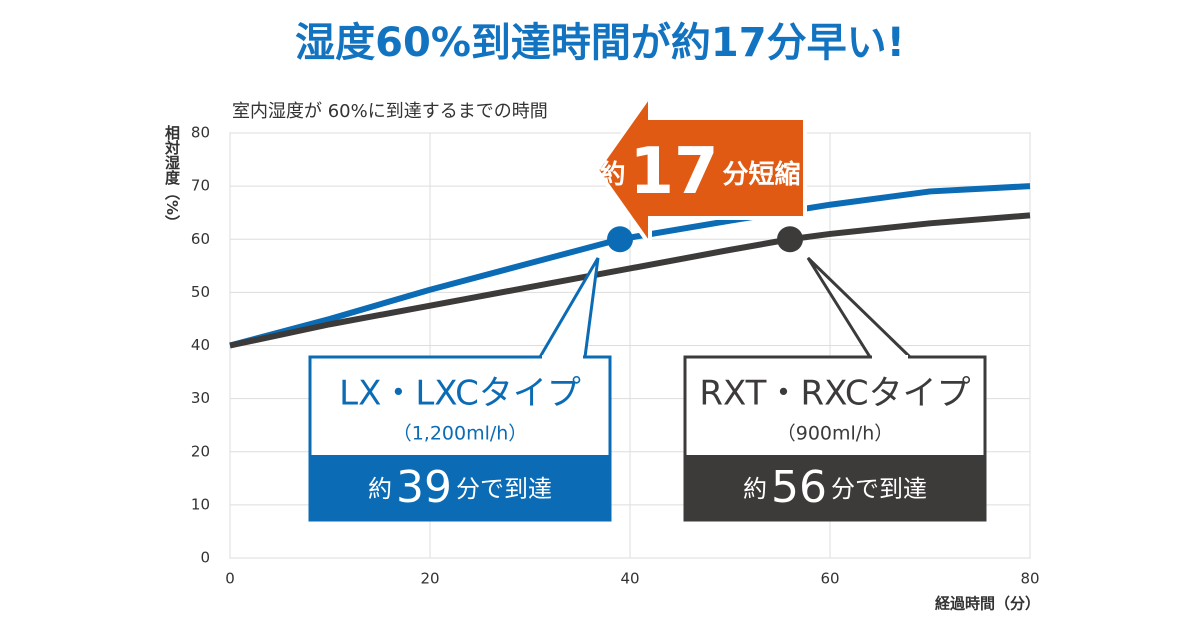 The image size is (1200, 630). What do you see at coordinates (829, 579) in the screenshot?
I see `x-tick-label: 60` at bounding box center [829, 579].